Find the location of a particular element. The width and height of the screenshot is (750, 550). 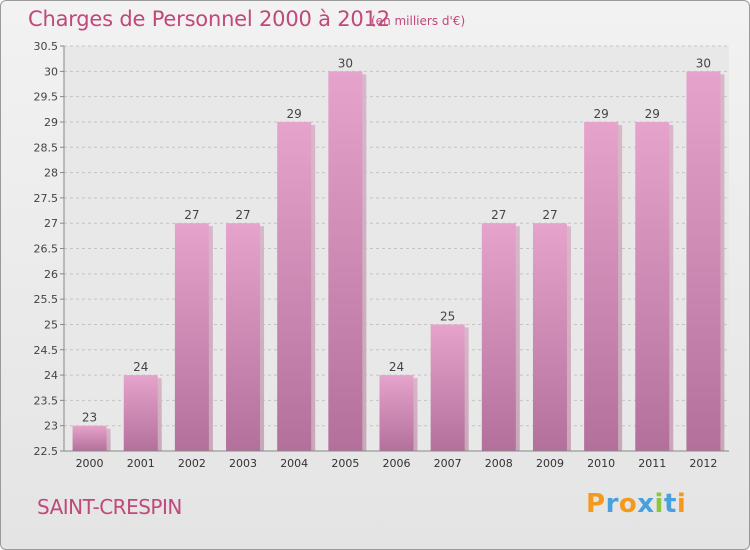

logo-letter: o is located at coordinates (628, 504).